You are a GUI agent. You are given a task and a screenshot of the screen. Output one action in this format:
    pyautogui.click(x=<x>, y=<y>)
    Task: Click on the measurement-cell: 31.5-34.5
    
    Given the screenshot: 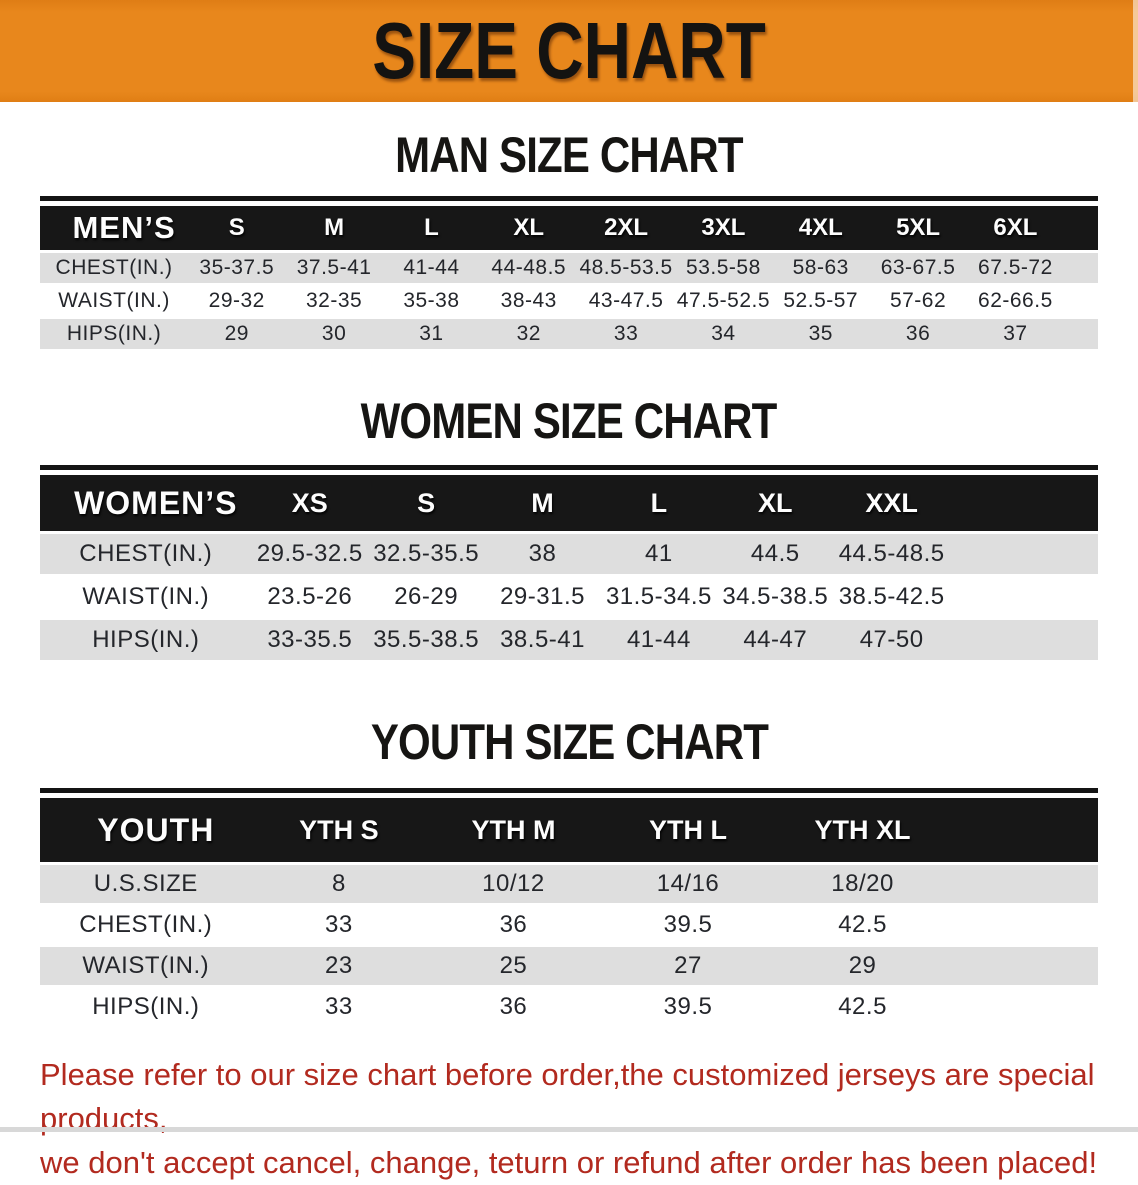 What is the action you would take?
    pyautogui.click(x=659, y=597)
    